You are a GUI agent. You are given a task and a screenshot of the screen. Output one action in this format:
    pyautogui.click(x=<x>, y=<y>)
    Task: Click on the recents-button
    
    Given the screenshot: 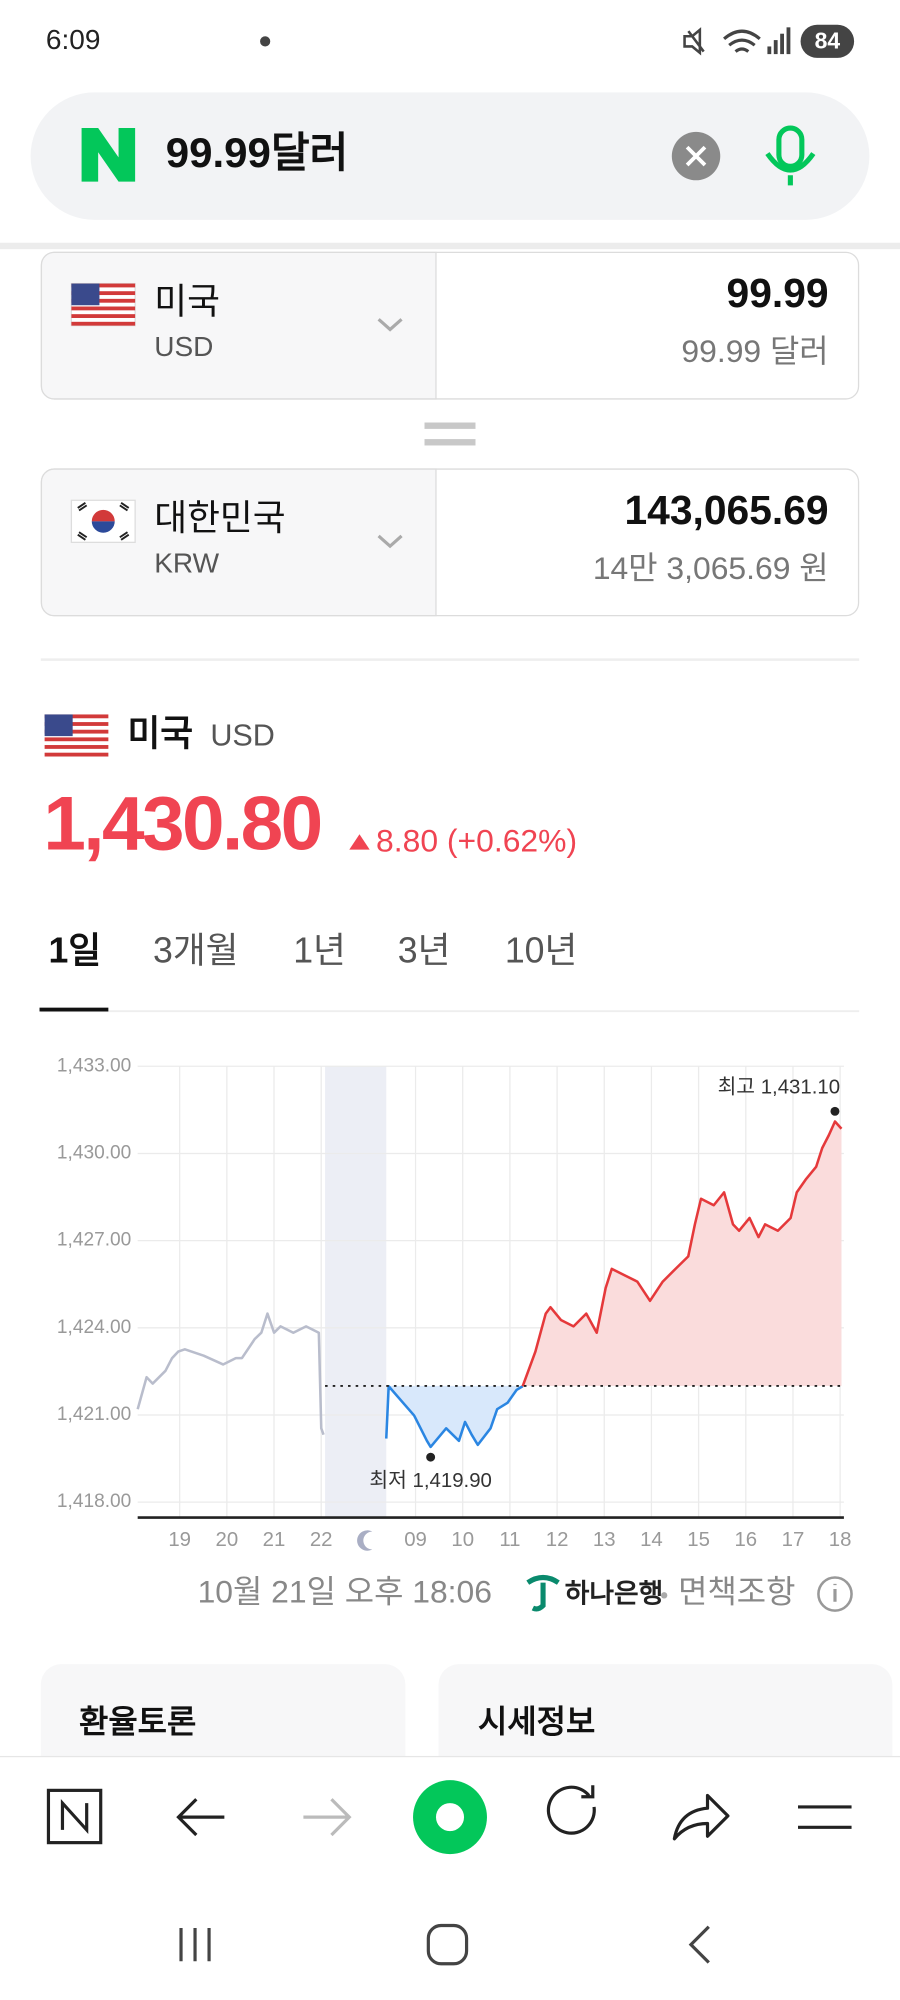 What is the action you would take?
    pyautogui.click(x=195, y=1945)
    